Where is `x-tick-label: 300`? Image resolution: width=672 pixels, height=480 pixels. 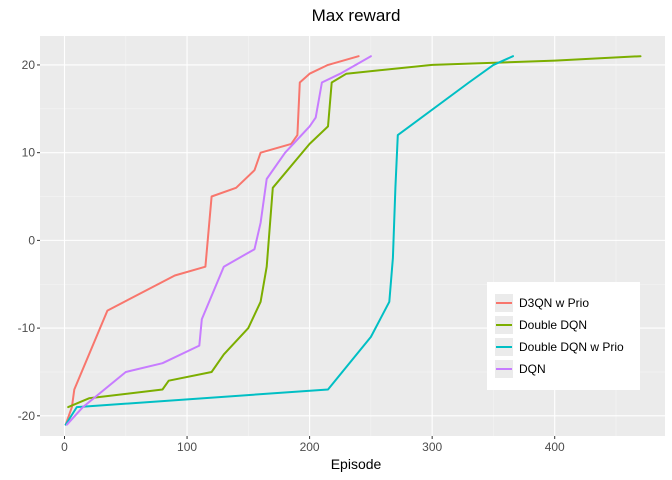 x-tick-label: 300 is located at coordinates (432, 447).